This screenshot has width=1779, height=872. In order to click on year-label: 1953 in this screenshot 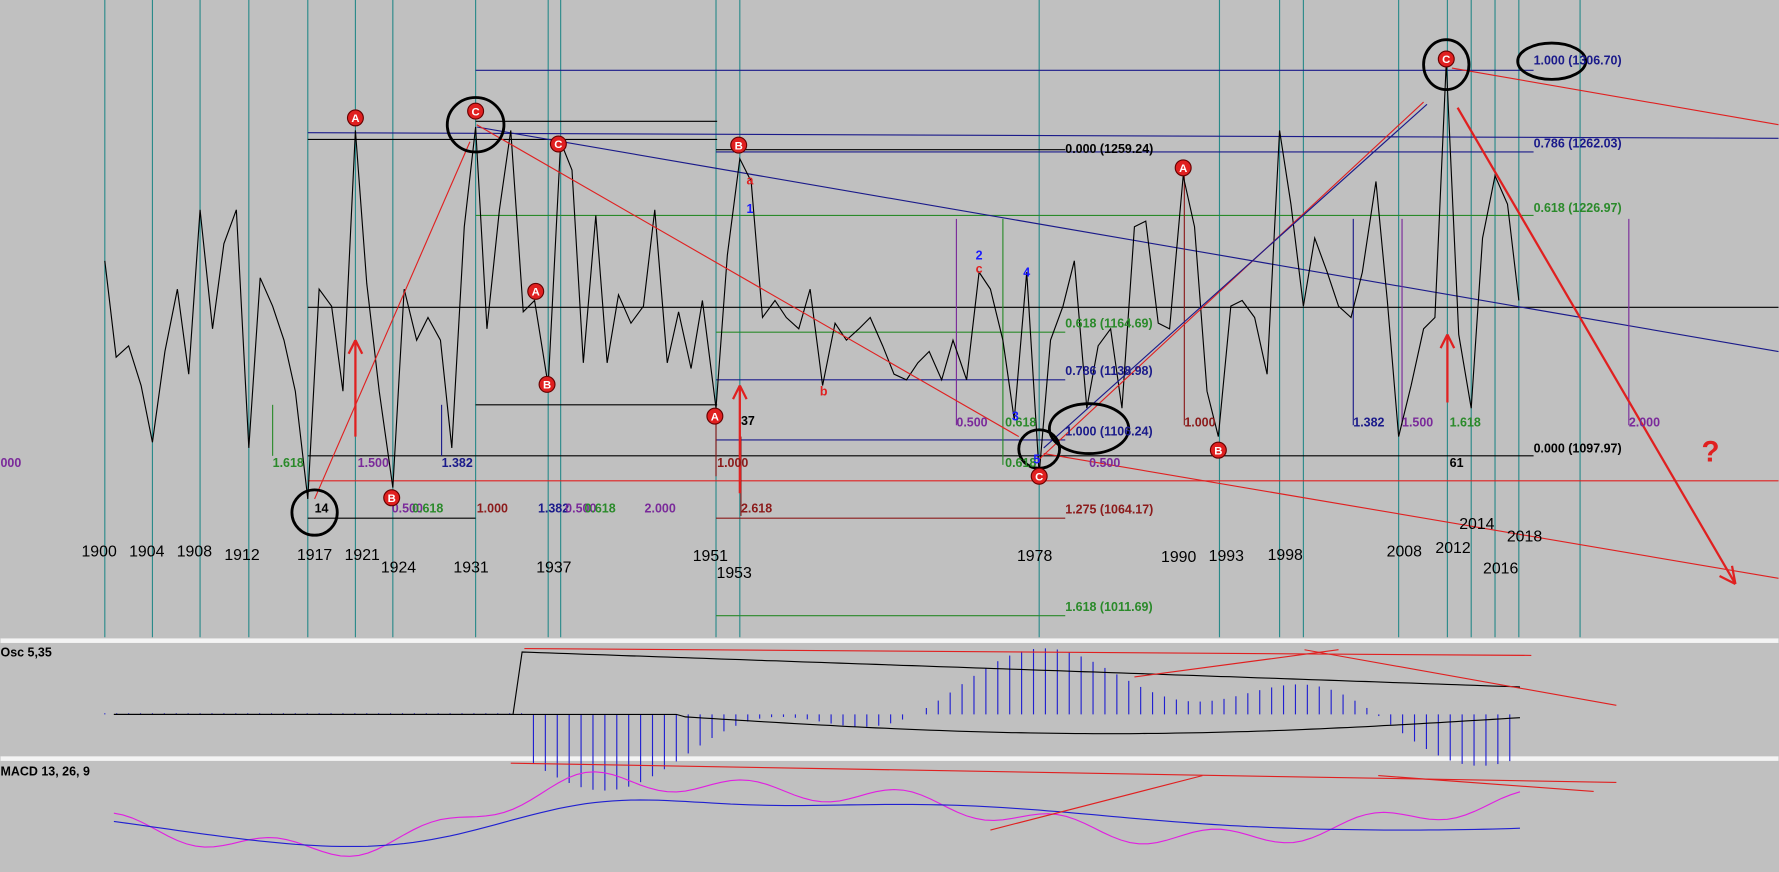, I will do `click(734, 573)`.